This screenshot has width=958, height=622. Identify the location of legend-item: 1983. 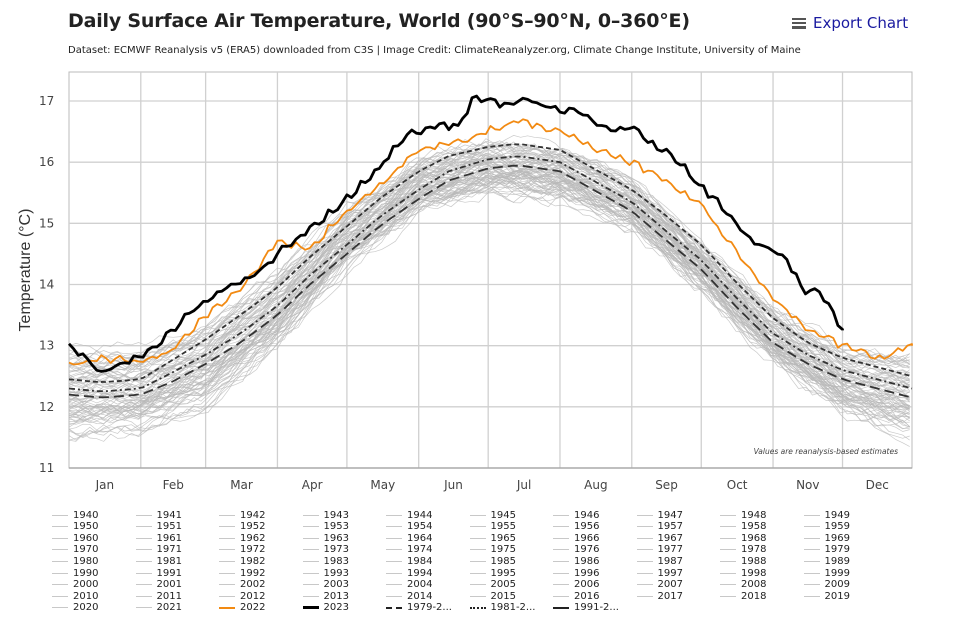
(325, 561).